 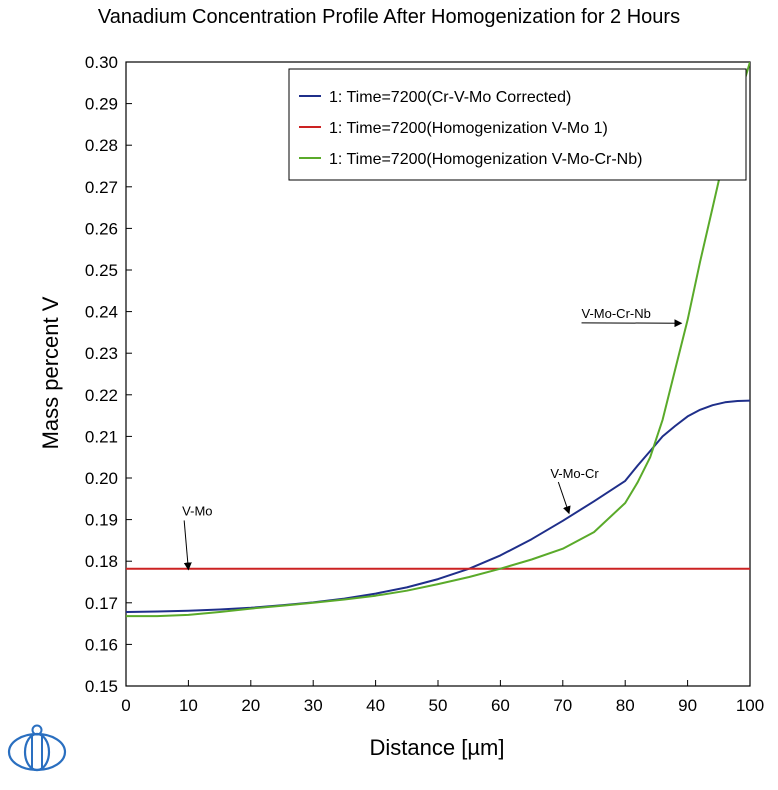 I want to click on legend-entry: 1: Time=7200(Homogenization V-Mo-Cr-Nb), so click(x=485, y=159).